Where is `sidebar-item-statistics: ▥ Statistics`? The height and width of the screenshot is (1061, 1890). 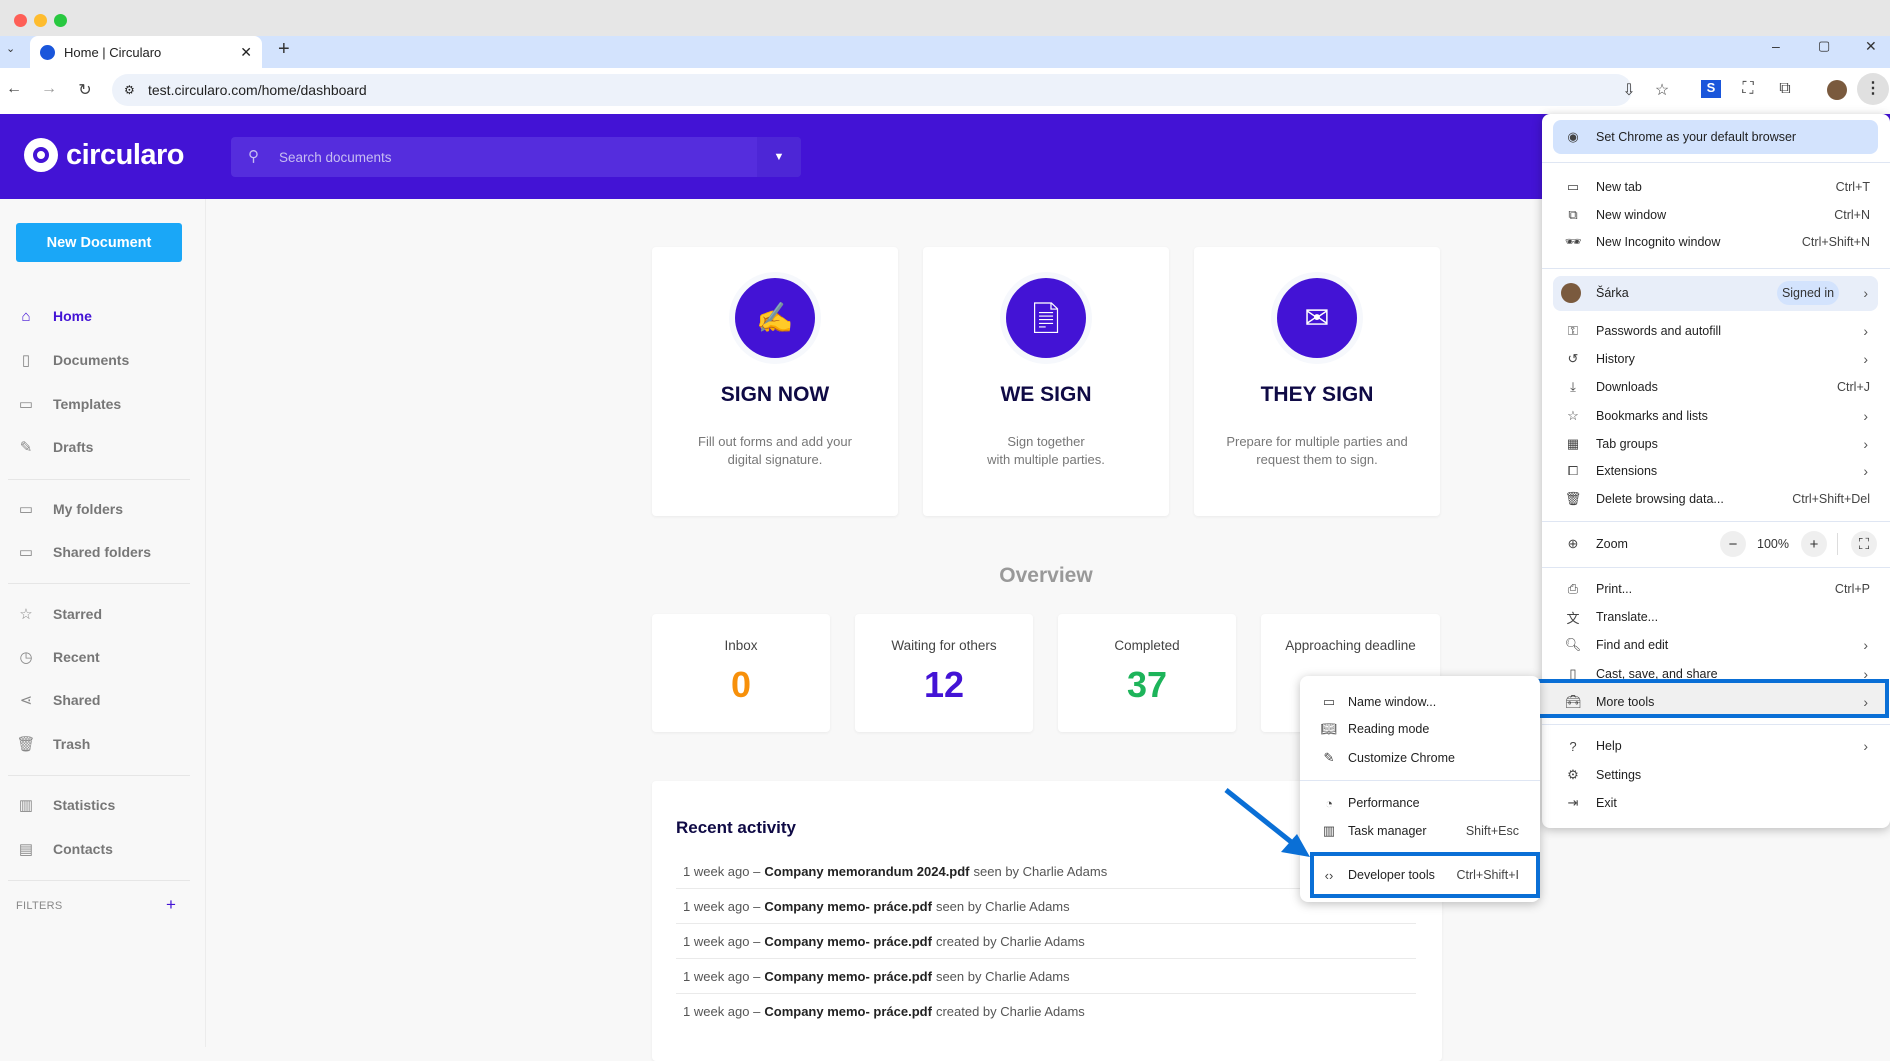
sidebar-item-statistics: ▥ Statistics is located at coordinates (65, 805).